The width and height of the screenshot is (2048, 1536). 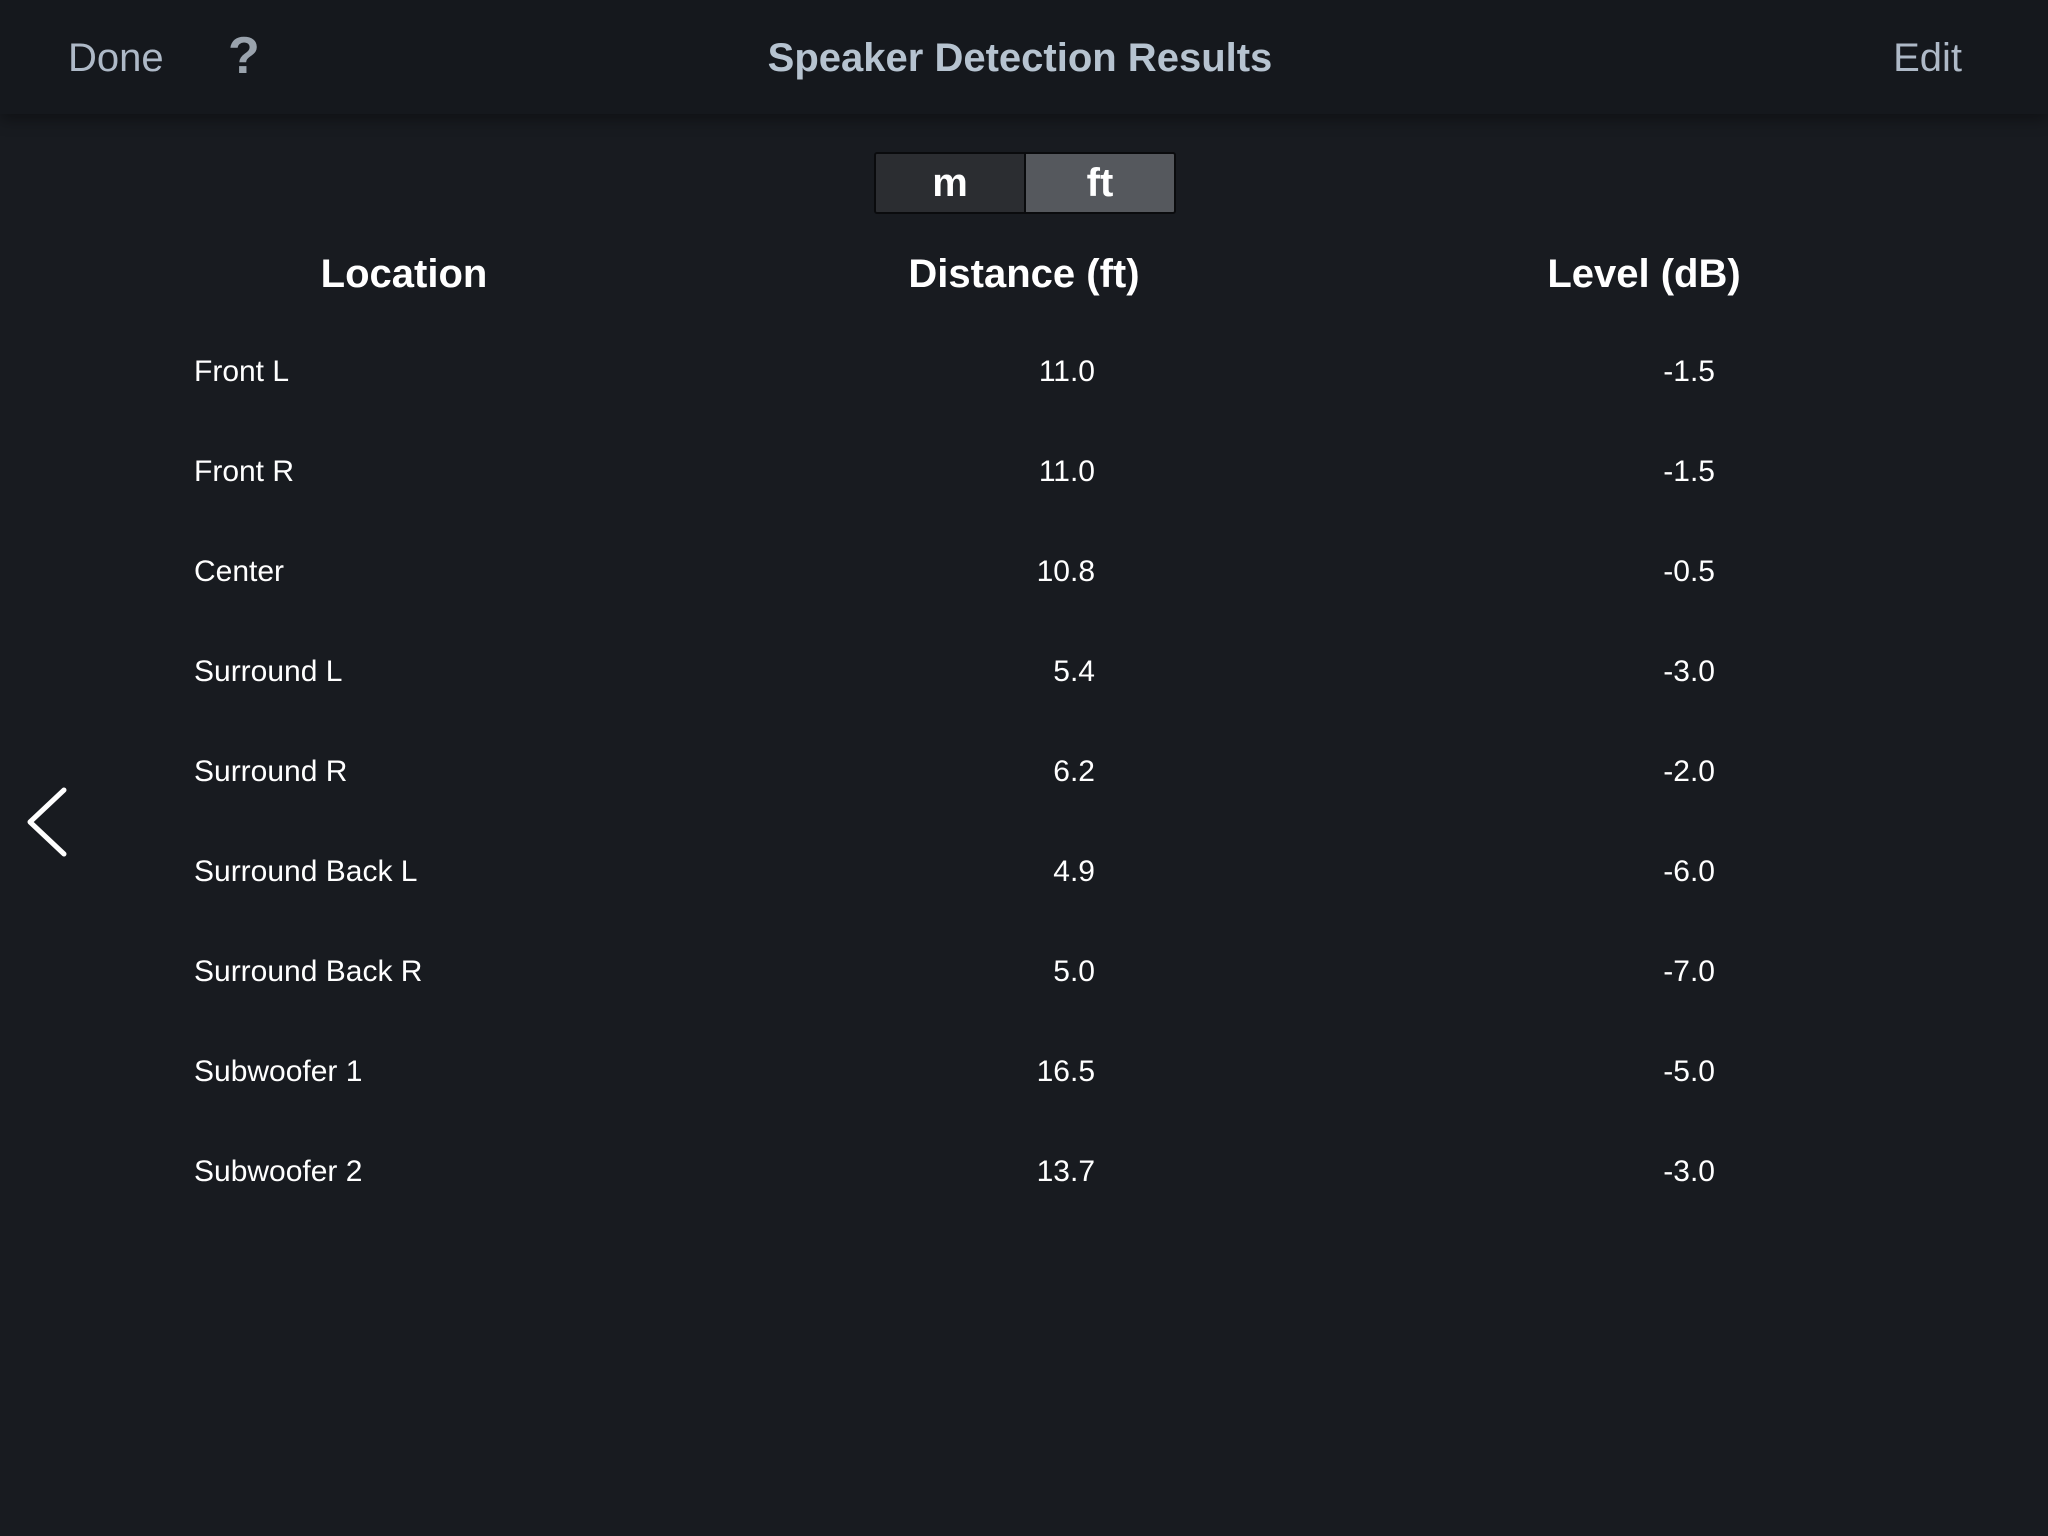 I want to click on distance-cell: 6.2, so click(x=1074, y=771).